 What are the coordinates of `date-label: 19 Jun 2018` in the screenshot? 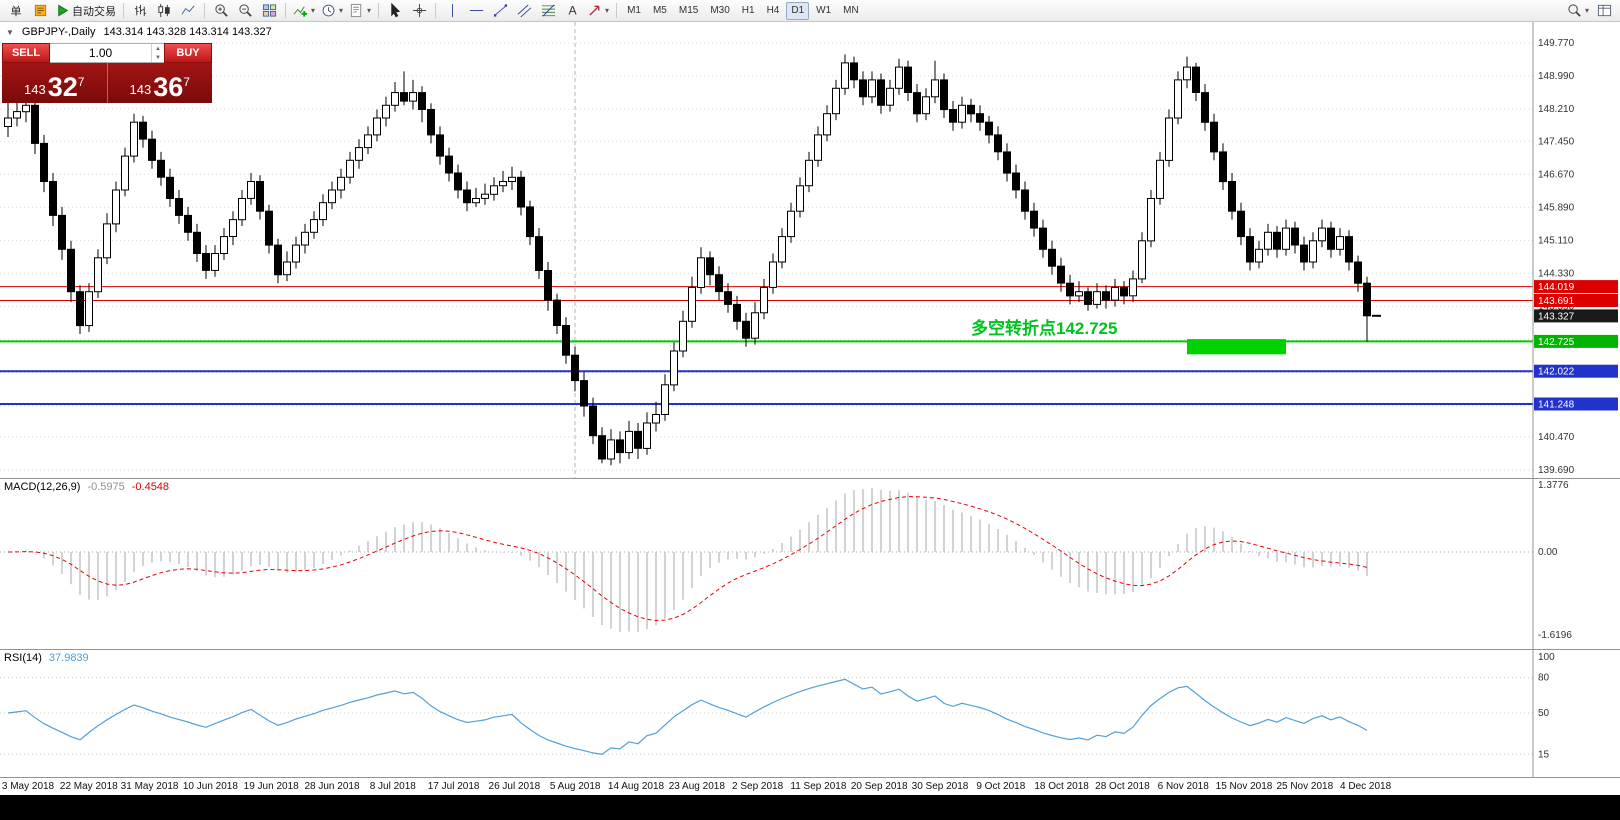 It's located at (271, 786).